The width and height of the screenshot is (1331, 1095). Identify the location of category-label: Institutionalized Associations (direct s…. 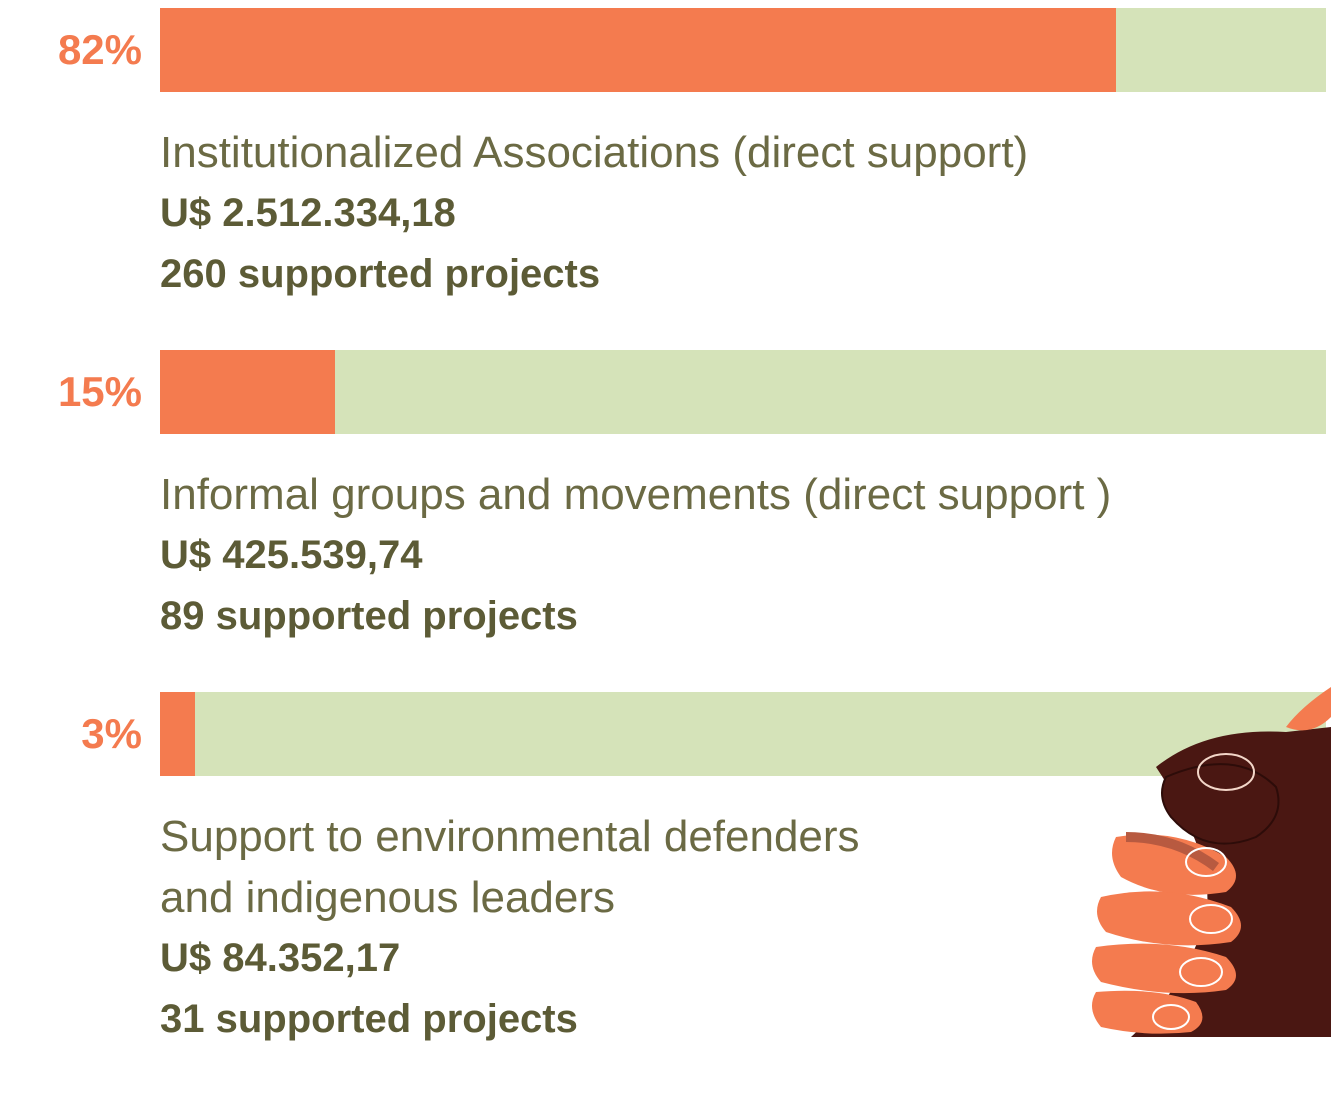
(594, 152).